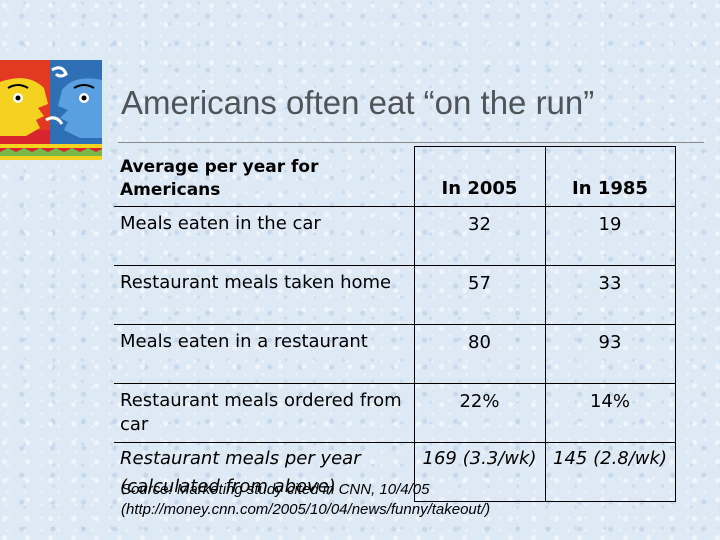  Describe the element at coordinates (358, 102) in the screenshot. I see `slide-title: Americans often eat “on the run”` at that location.